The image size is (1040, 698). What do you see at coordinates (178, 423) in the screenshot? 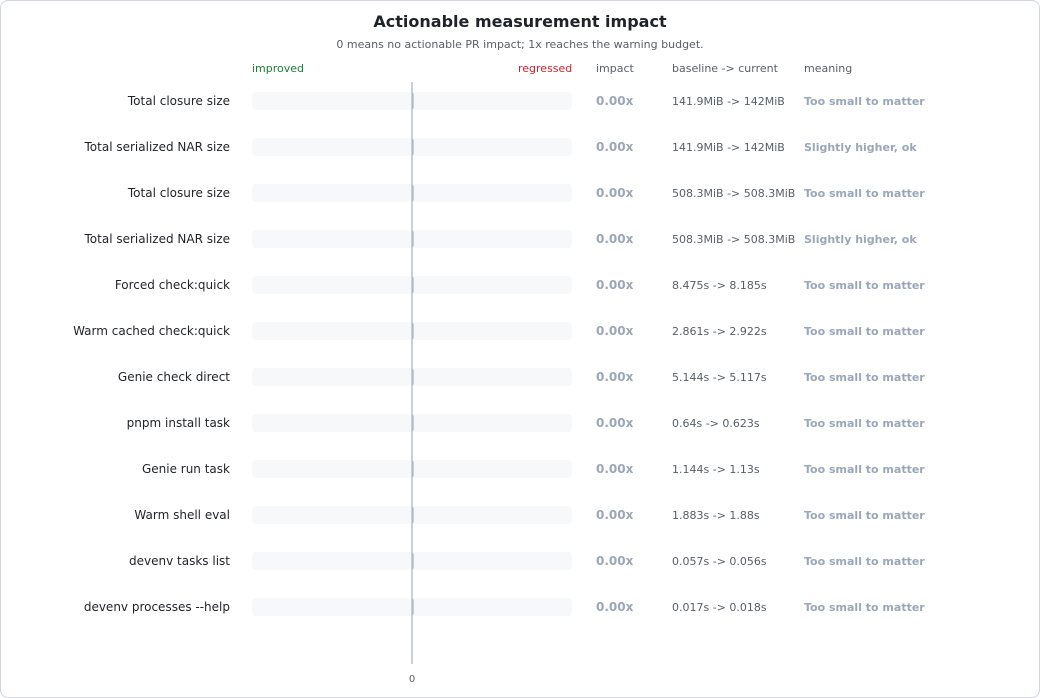
I see `row-label: pnpm install task` at bounding box center [178, 423].